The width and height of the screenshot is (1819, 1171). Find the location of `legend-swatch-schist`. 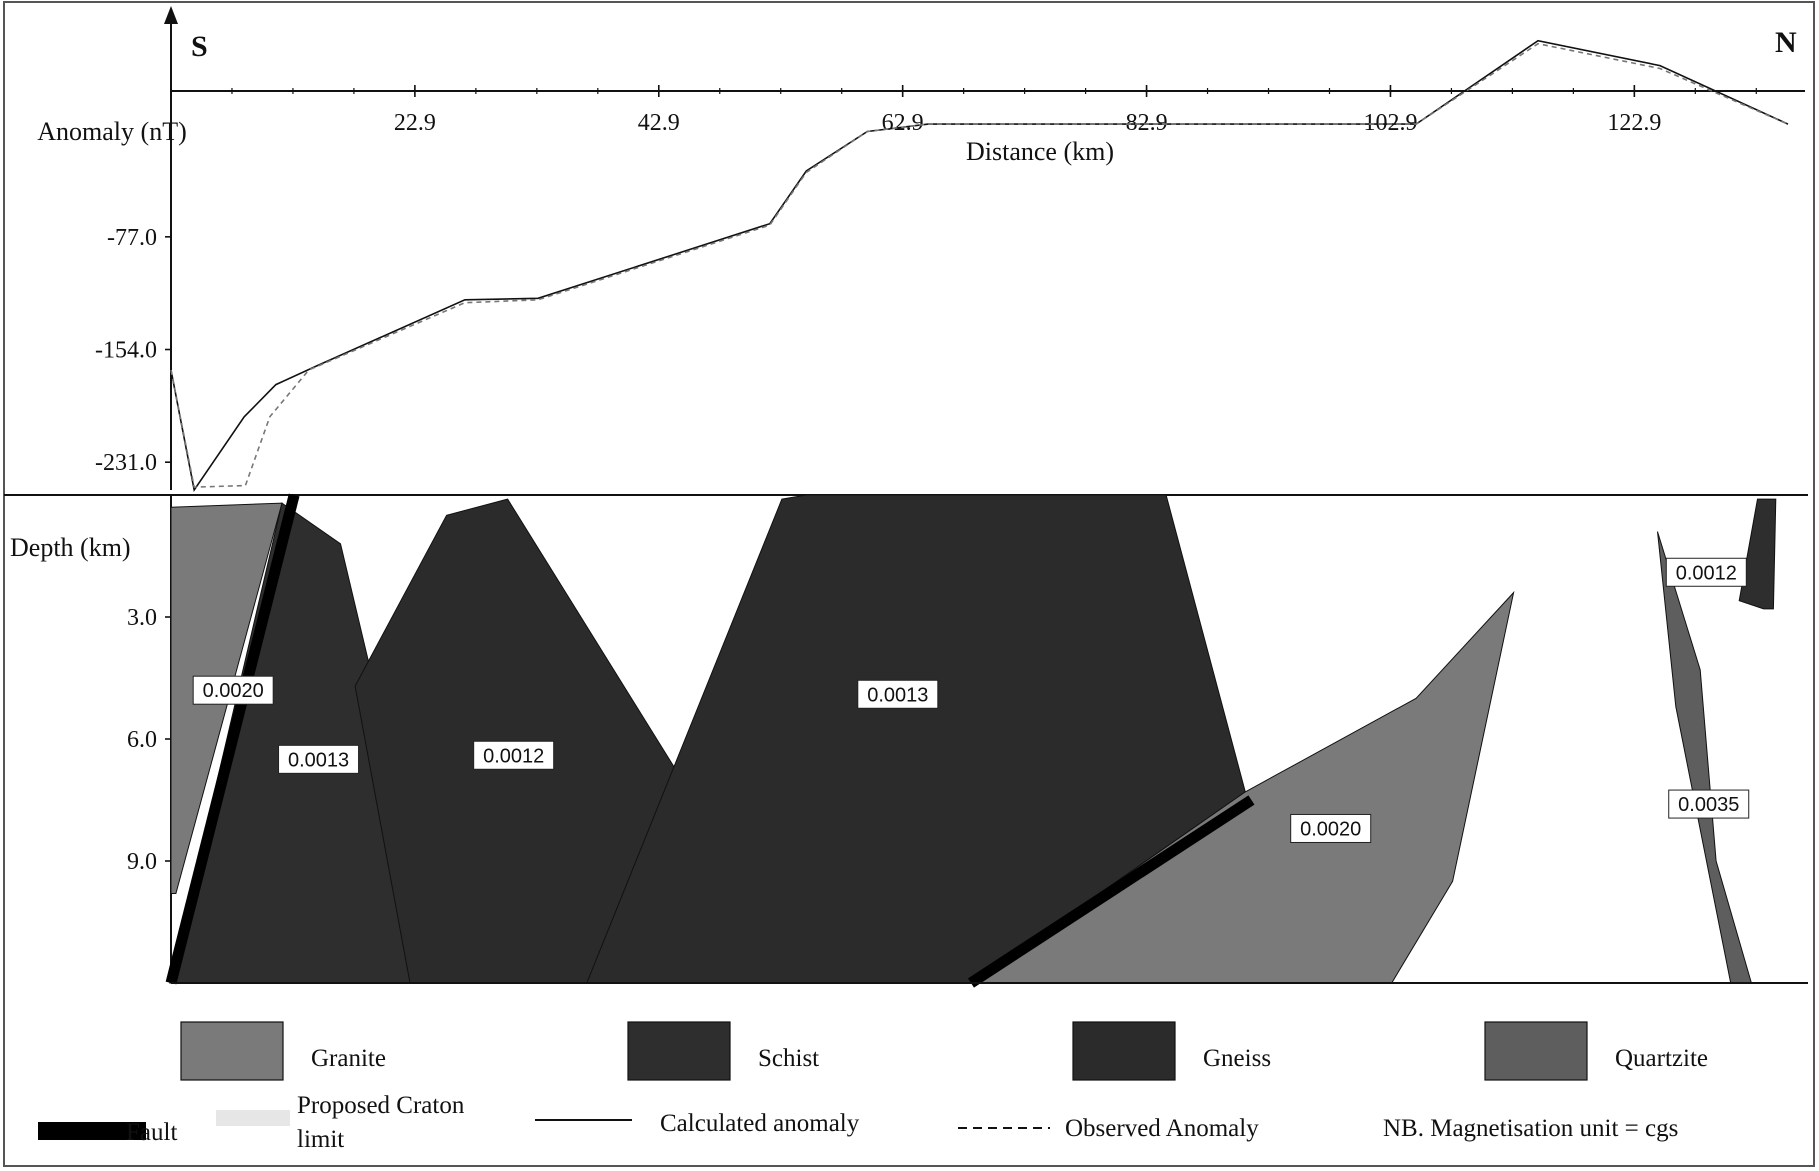

legend-swatch-schist is located at coordinates (679, 1051).